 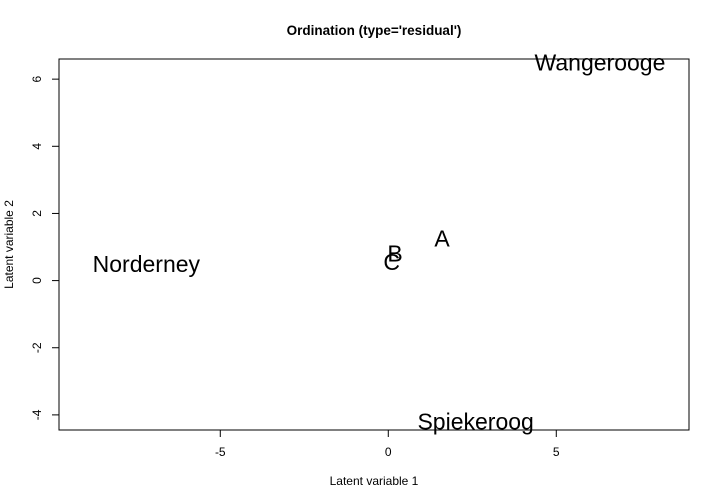 I want to click on point-label-norderney: Norderney, so click(x=147, y=264).